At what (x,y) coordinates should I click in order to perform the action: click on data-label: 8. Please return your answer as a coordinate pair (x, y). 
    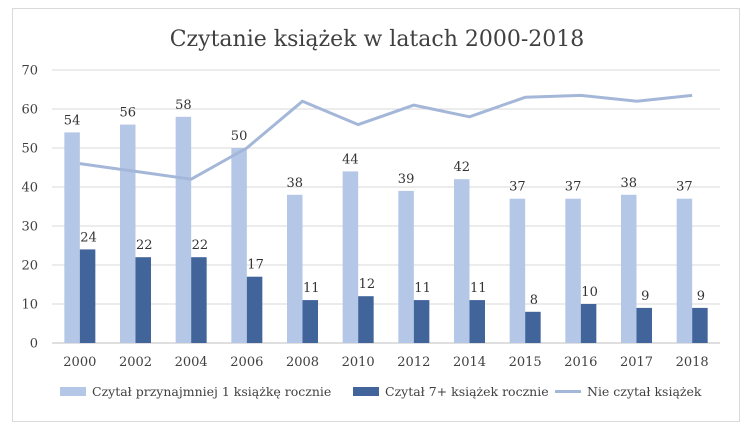
    Looking at the image, I should click on (534, 300).